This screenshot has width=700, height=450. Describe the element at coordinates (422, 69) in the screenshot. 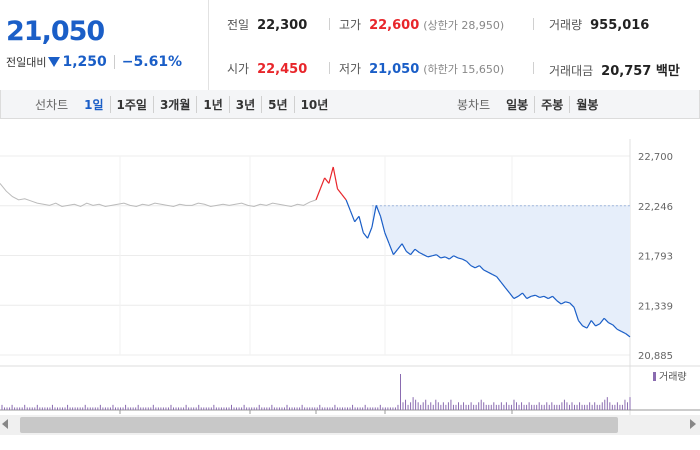

I see `stat-low: 저가 21,050 (하한가 15,650)` at that location.